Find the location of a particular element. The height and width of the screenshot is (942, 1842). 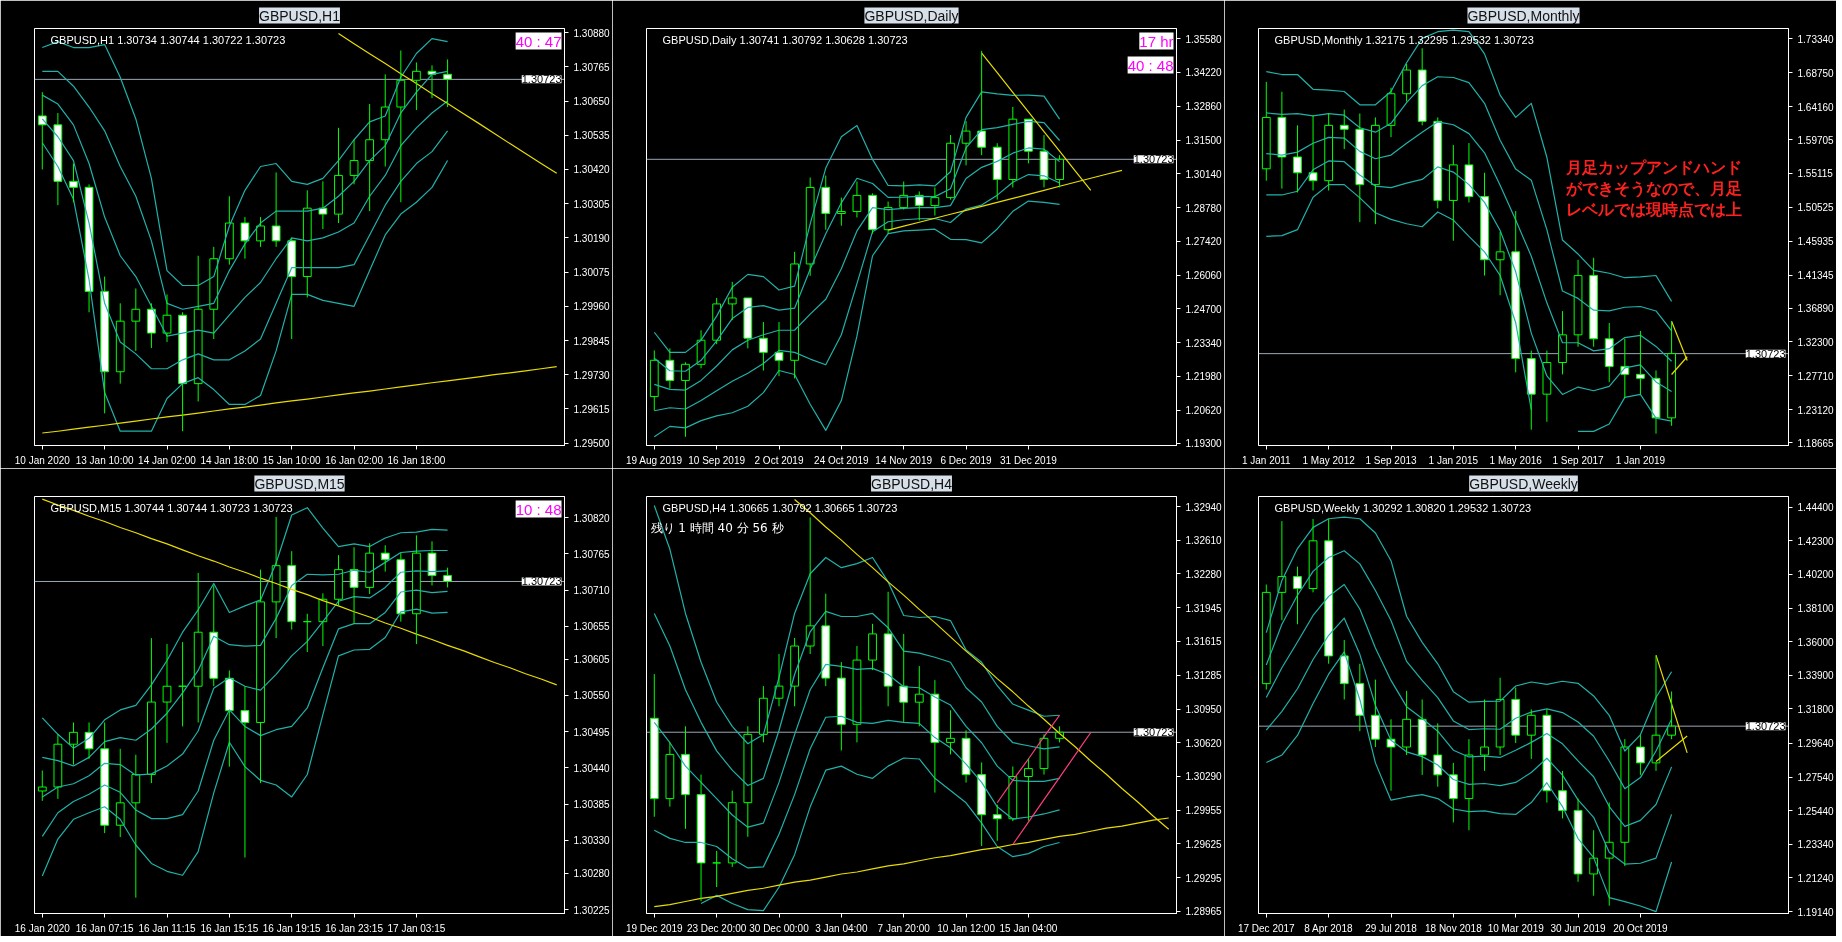

y-tick-label: 1.23120 is located at coordinates (1816, 410).